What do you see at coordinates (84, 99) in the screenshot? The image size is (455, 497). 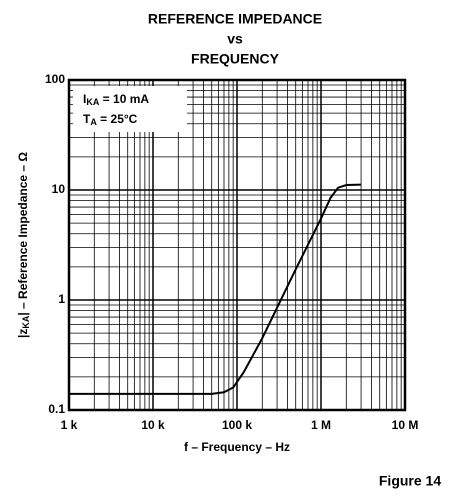 I see `annotation-symbol: I` at bounding box center [84, 99].